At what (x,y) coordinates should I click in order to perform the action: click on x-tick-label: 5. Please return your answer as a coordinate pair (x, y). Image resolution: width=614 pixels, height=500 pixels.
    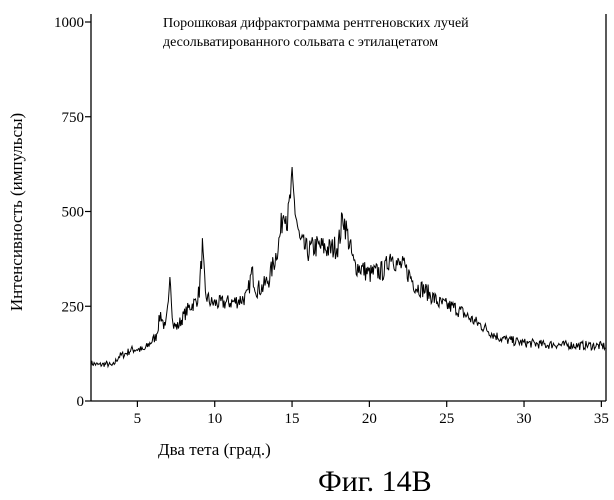
    Looking at the image, I should click on (138, 419).